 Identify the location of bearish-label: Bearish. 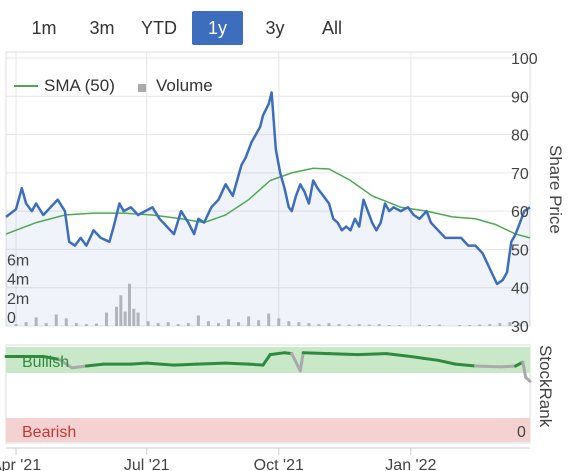
(49, 432).